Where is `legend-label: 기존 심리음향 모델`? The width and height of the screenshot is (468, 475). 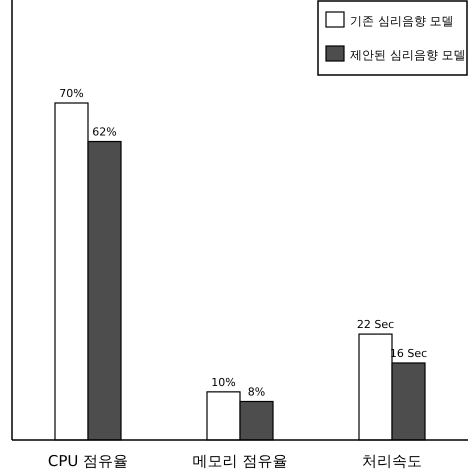 legend-label: 기존 심리음향 모델 is located at coordinates (402, 21).